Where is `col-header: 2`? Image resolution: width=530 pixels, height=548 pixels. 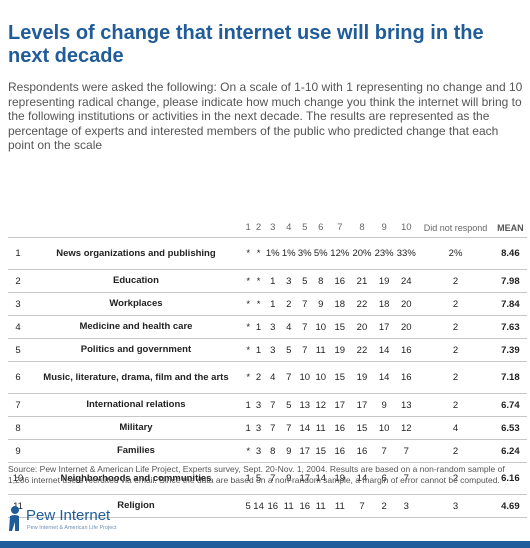
col-header: 2 is located at coordinates (258, 227).